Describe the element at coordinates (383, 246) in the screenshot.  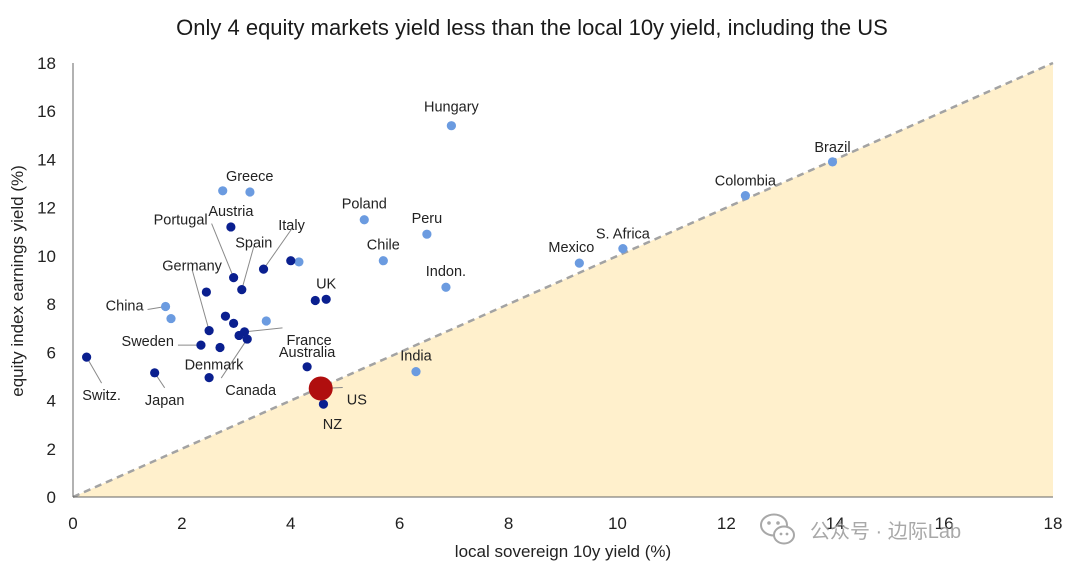
I see `data-label: Chile` at that location.